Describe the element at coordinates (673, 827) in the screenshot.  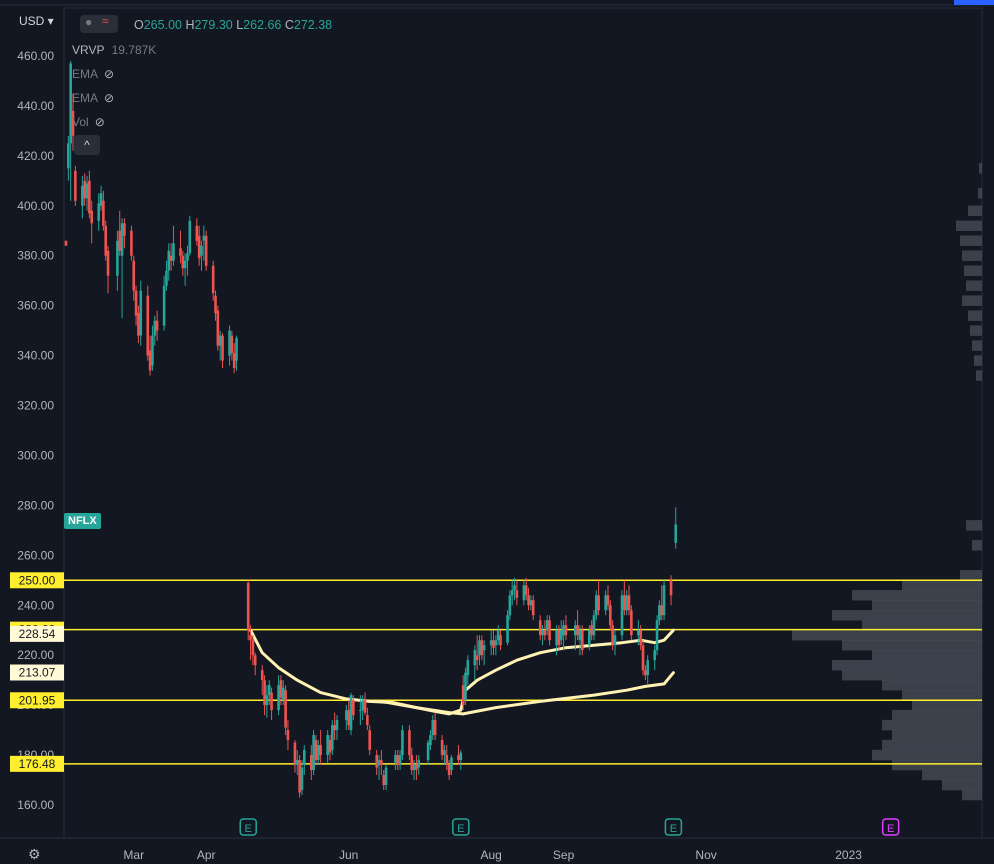
I see `earnings-marker` at that location.